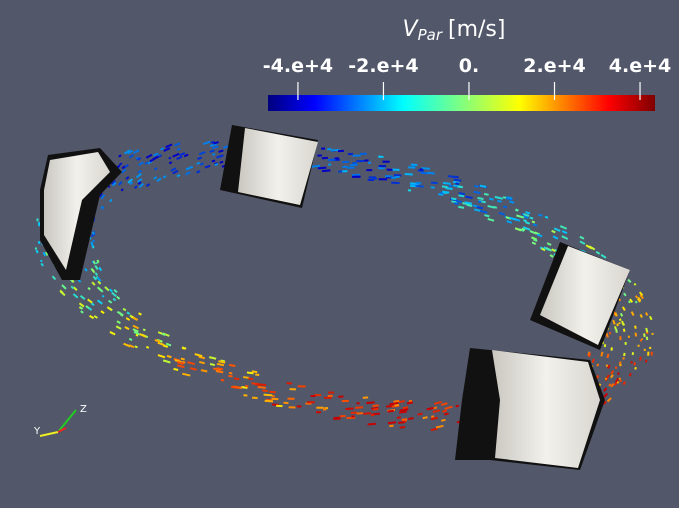 Image resolution: width=679 pixels, height=508 pixels. What do you see at coordinates (476, 29) in the screenshot?
I see `title-unit: [m/s]` at bounding box center [476, 29].